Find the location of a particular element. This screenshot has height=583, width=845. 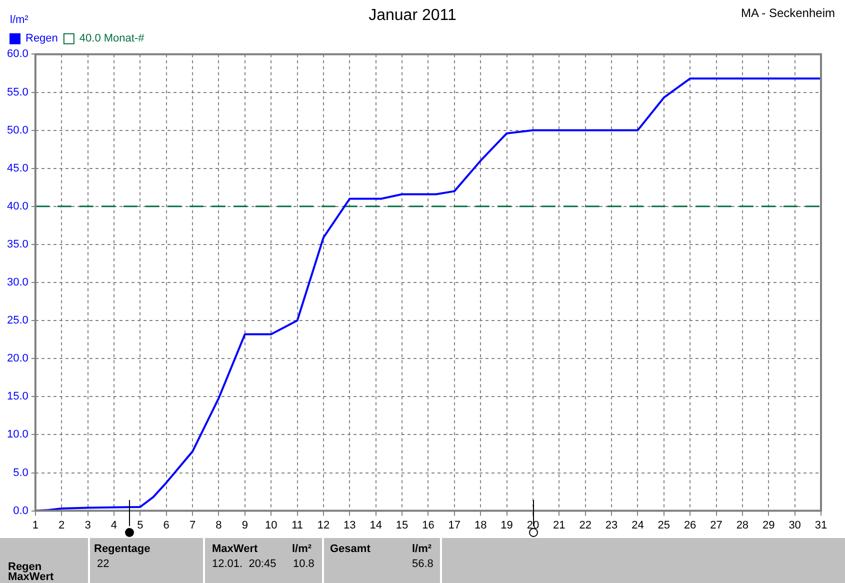

x-tick-label: 8 is located at coordinates (219, 525).